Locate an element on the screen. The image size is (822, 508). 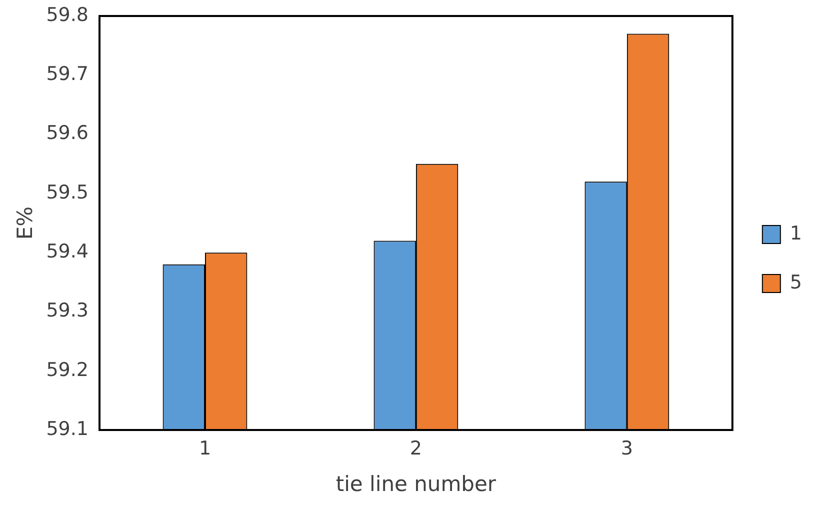
legend-label: 1 is located at coordinates (796, 233).